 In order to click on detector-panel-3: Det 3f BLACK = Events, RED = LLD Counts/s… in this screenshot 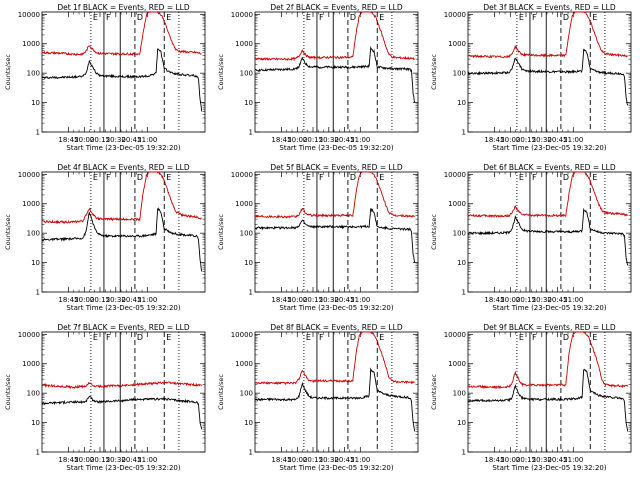, I will do `click(531, 77)`.